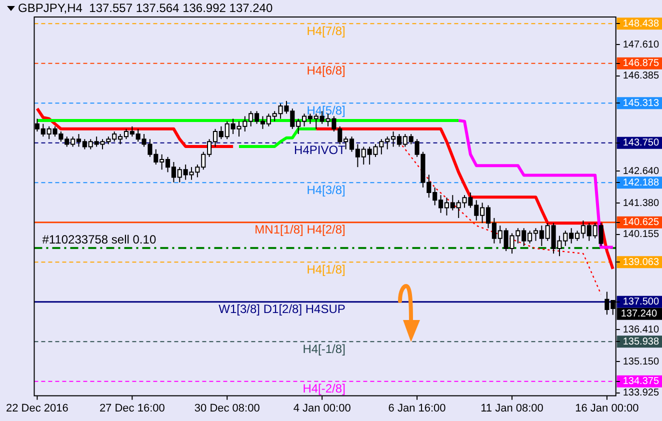 This screenshot has width=662, height=421. What do you see at coordinates (326, 110) in the screenshot?
I see `ref-line-label: H4[5/8]` at bounding box center [326, 110].